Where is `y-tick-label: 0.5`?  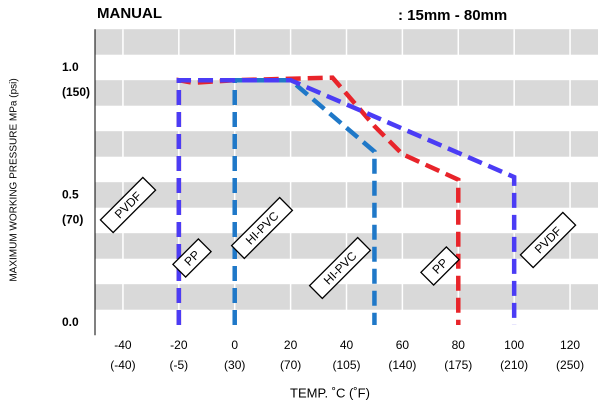 y-tick-label: 0.5 is located at coordinates (70, 195).